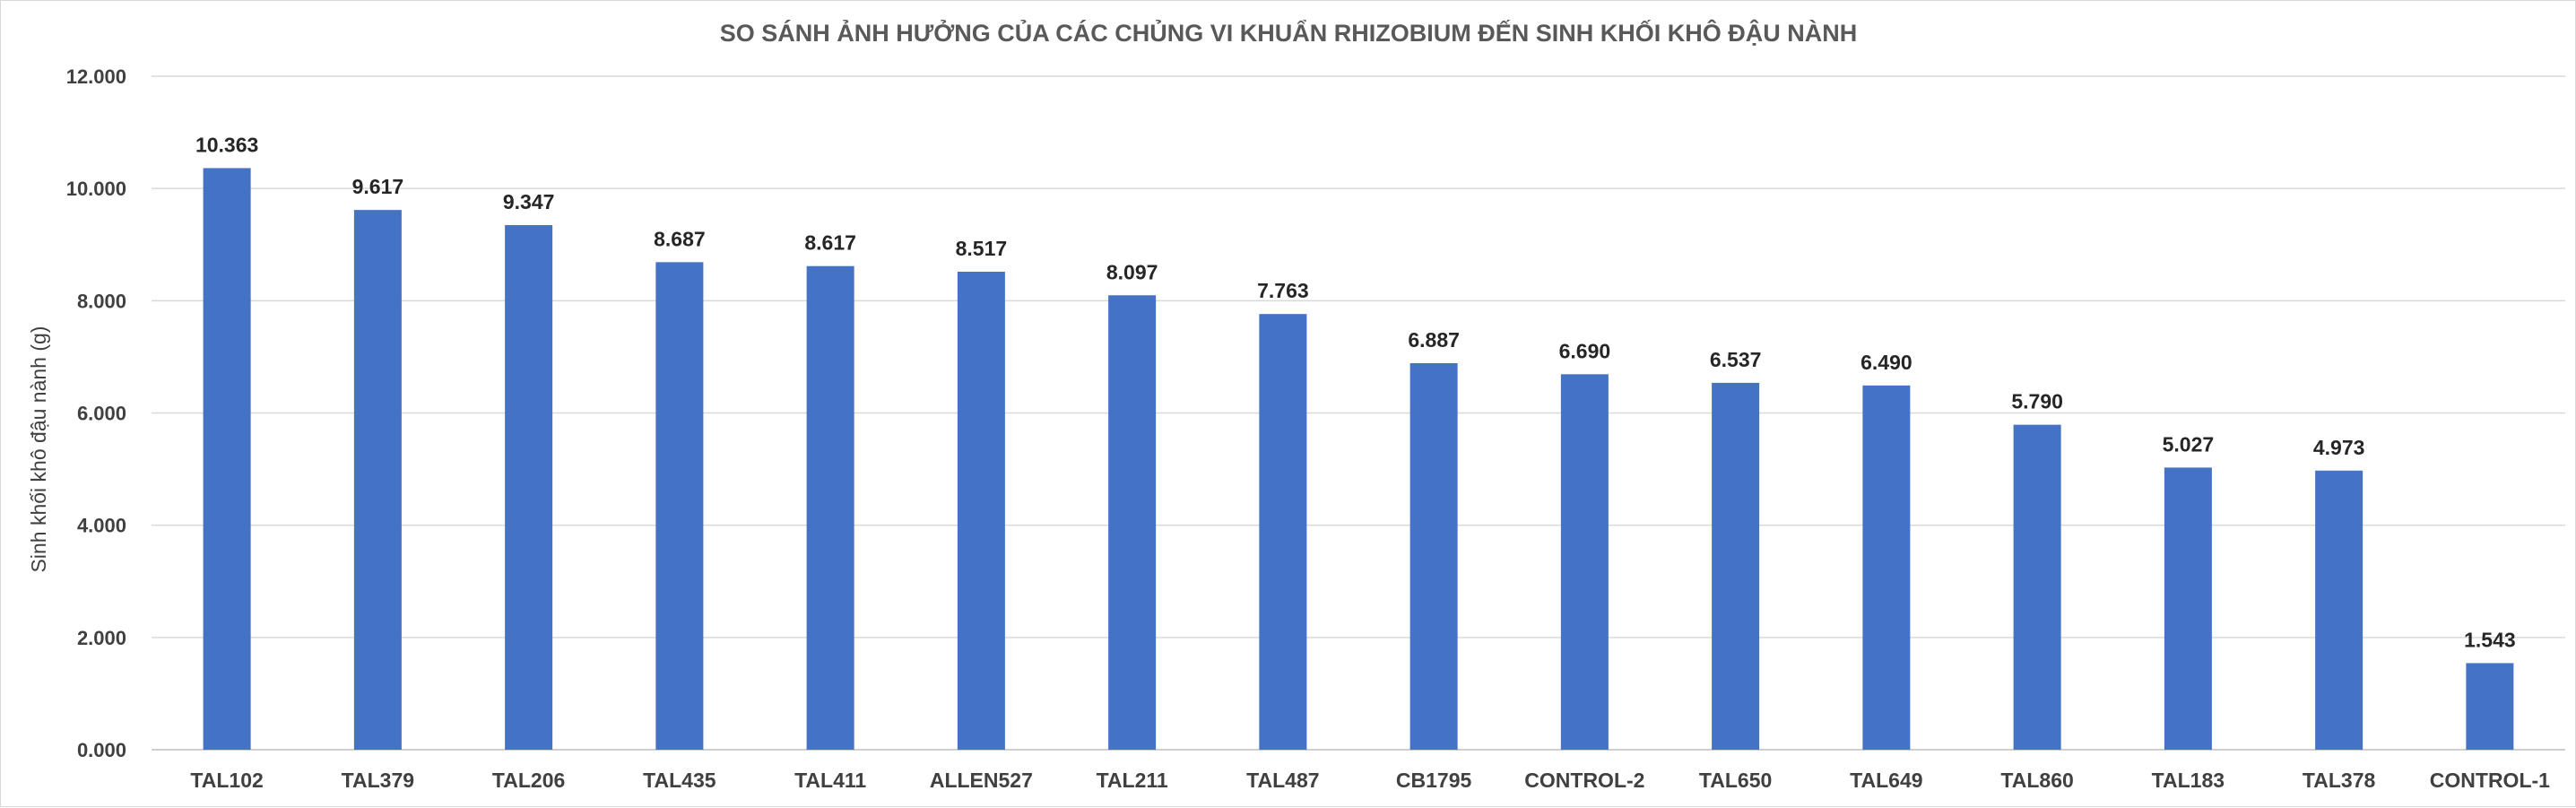  Describe the element at coordinates (1886, 363) in the screenshot. I see `data-label: 6.490` at that location.